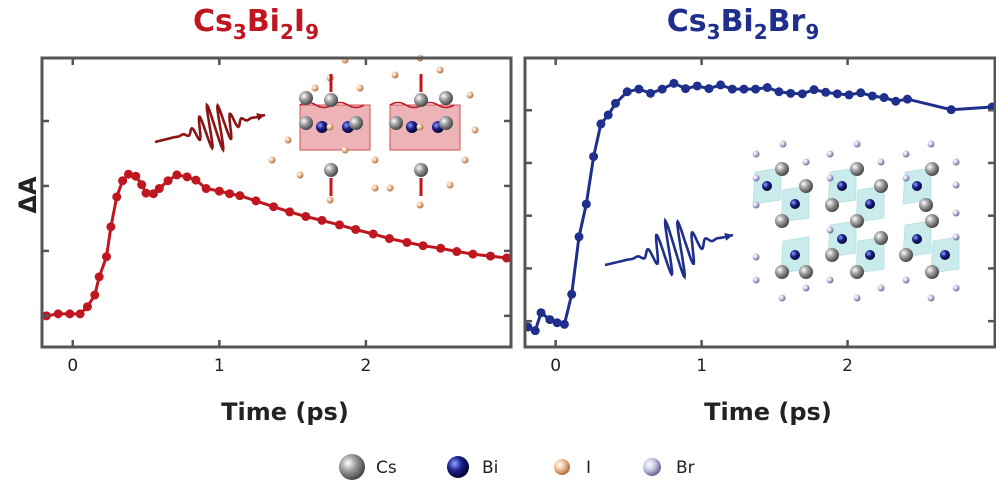 Image resolution: width=996 pixels, height=502 pixels. What do you see at coordinates (210, 127) in the screenshot?
I see `laser-pulse-icon` at bounding box center [210, 127].